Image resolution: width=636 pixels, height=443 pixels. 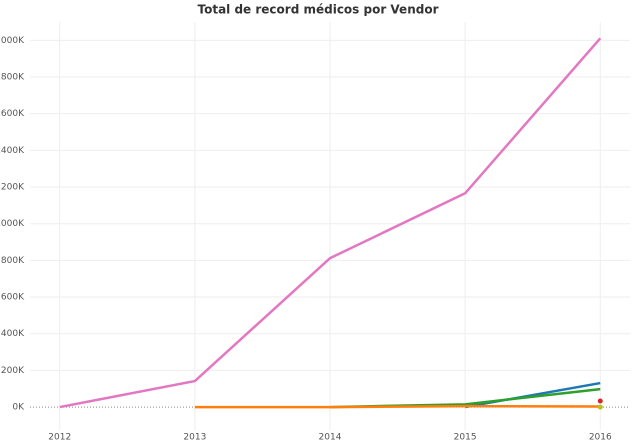 I want to click on x-tick-label: 2013, so click(x=194, y=438).